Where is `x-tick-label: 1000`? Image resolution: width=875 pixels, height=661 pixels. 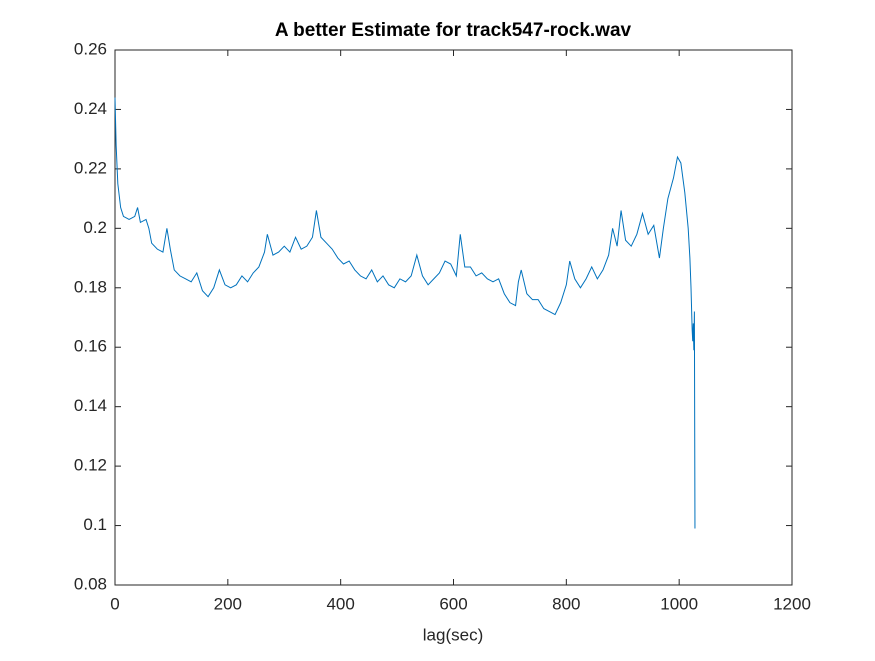
x-tick-label: 1000 is located at coordinates (679, 603).